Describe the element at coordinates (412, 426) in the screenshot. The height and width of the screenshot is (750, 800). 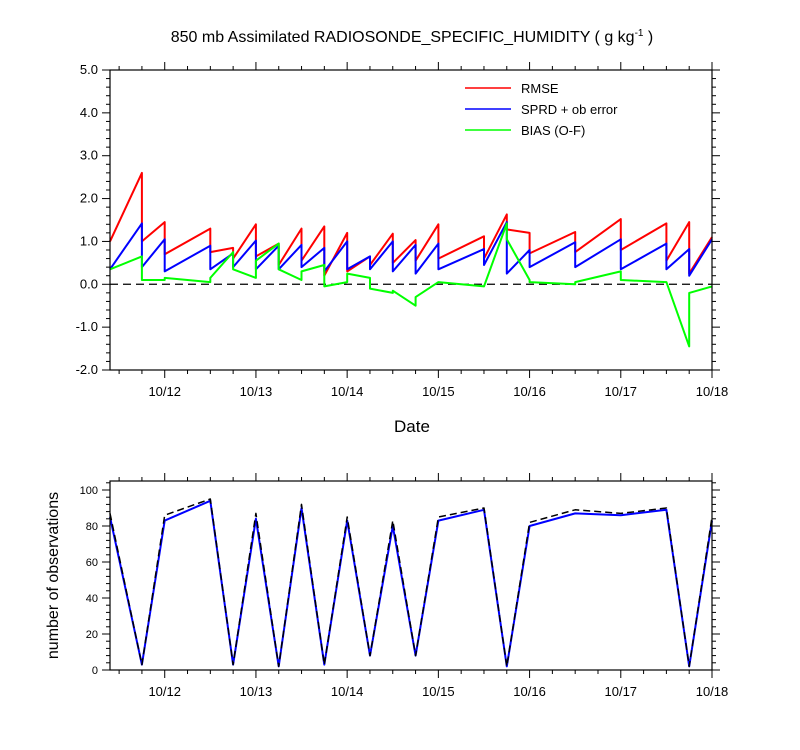
I see `top-xlabel: Date` at that location.